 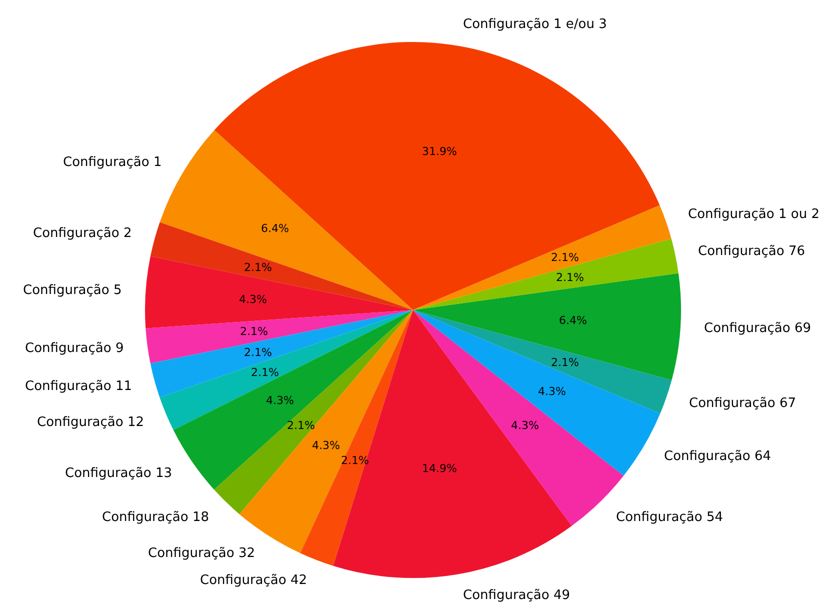 What do you see at coordinates (202, 553) in the screenshot?
I see `slice-label: Configuração 32` at bounding box center [202, 553].